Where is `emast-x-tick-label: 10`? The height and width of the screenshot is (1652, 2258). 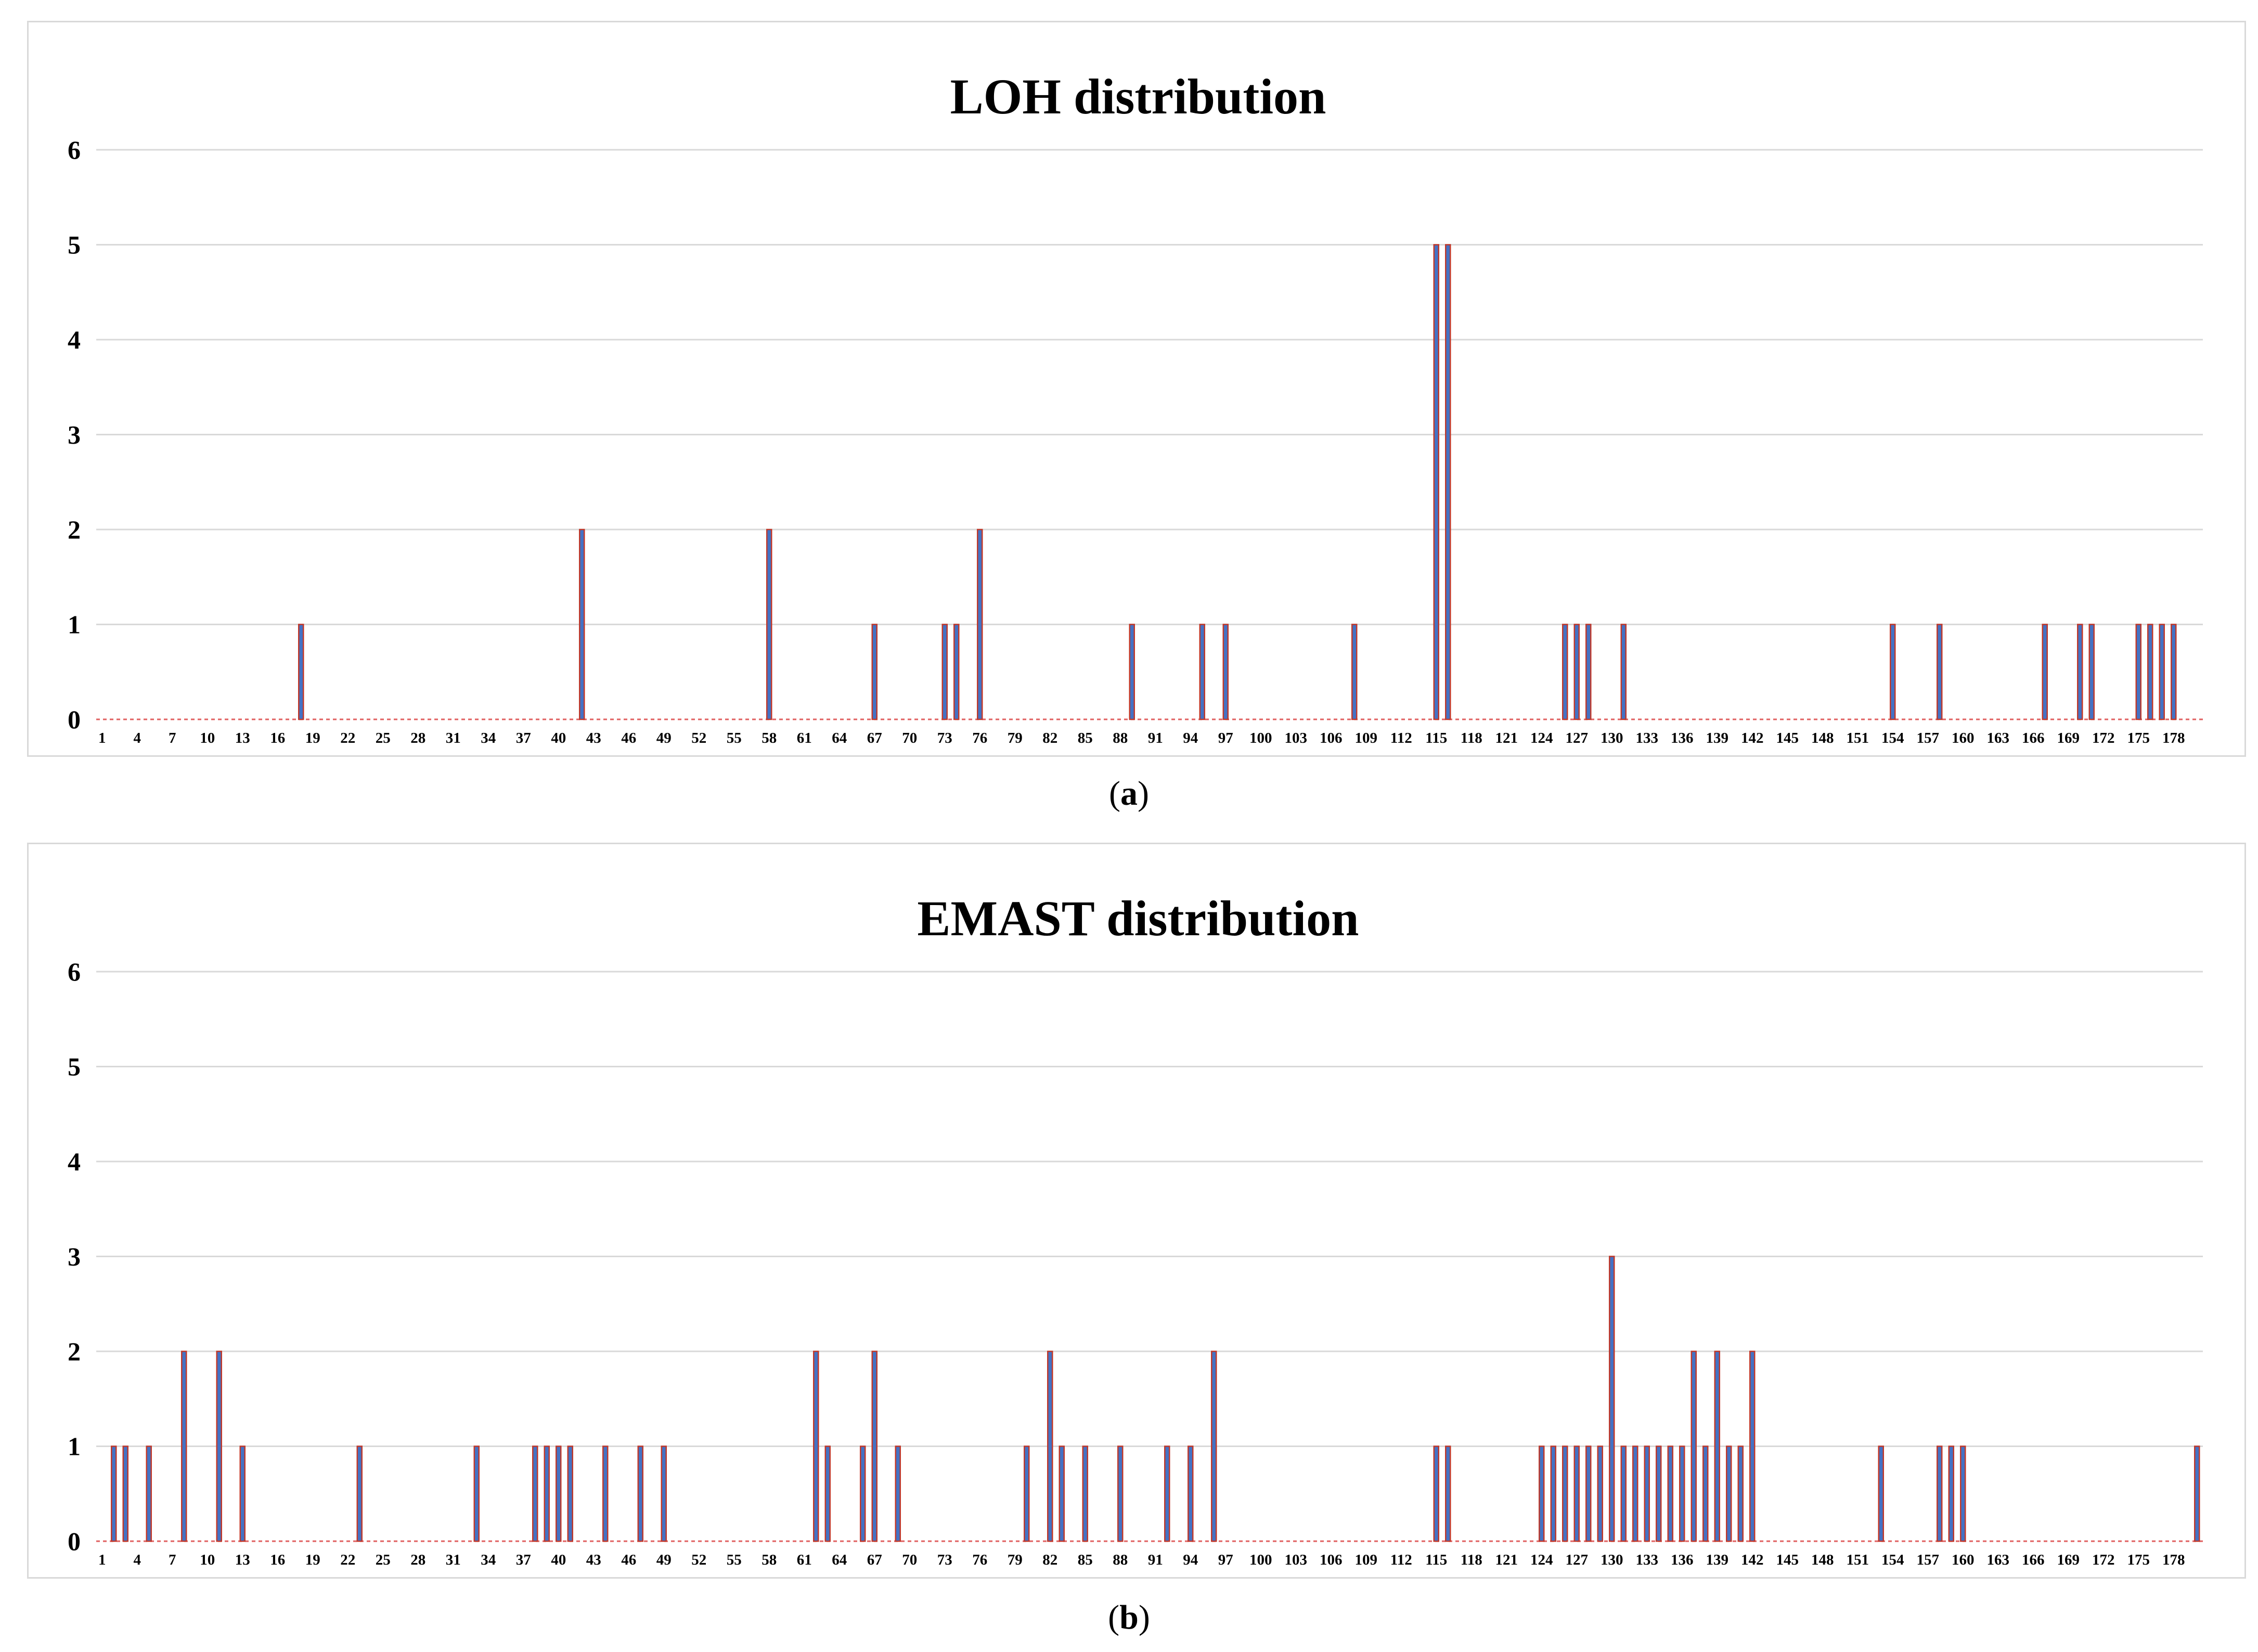 emast-x-tick-label: 10 is located at coordinates (207, 1560).